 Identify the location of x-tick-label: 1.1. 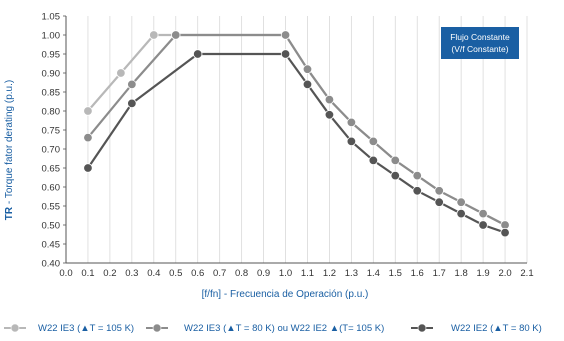
(307, 273).